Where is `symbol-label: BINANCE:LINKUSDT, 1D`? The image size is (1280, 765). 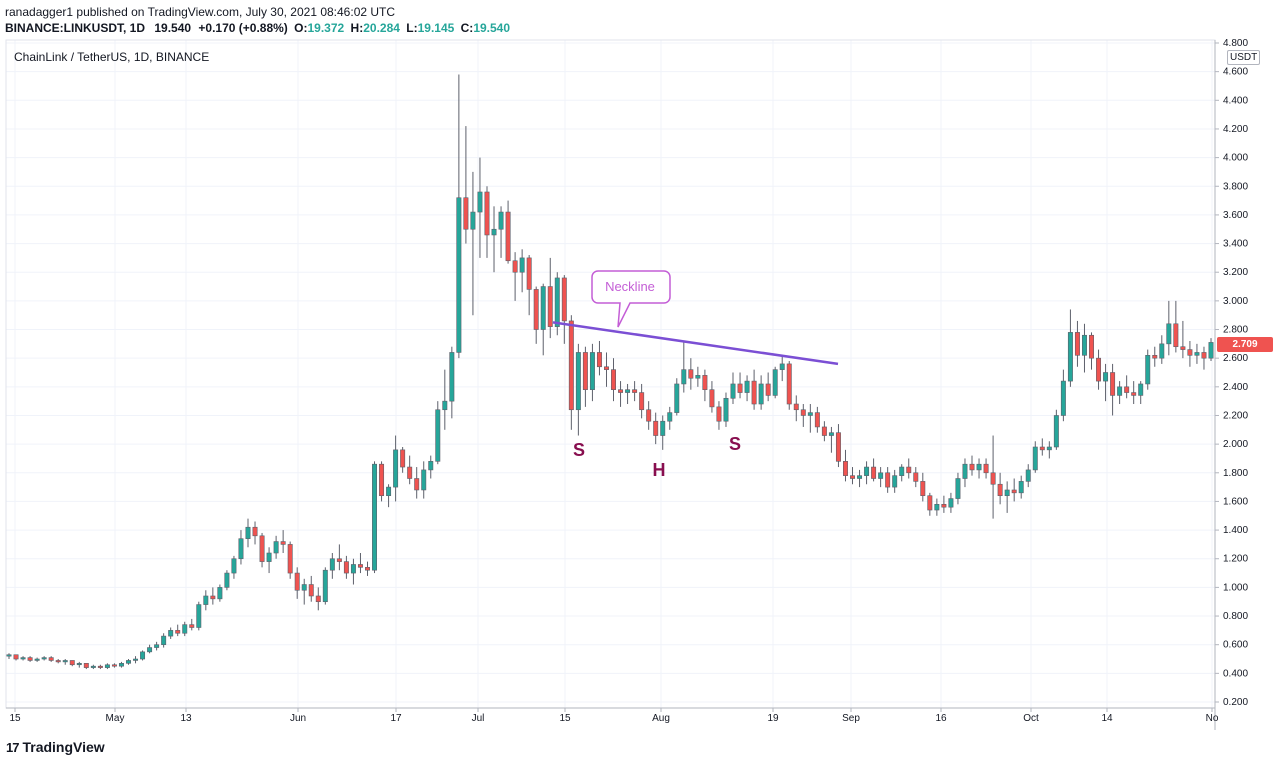 symbol-label: BINANCE:LINKUSDT, 1D is located at coordinates (75, 28).